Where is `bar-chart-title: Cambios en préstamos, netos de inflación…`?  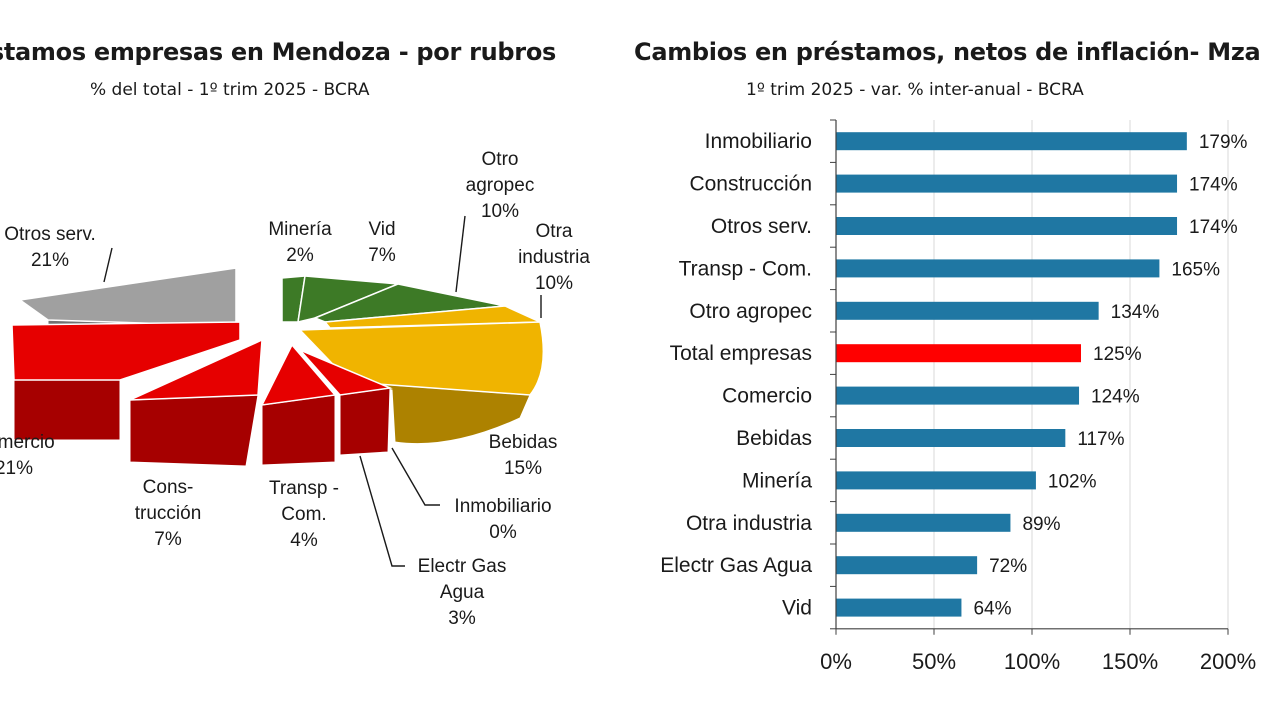
bar-chart-title: Cambios en préstamos, netos de inflación… is located at coordinates (947, 52).